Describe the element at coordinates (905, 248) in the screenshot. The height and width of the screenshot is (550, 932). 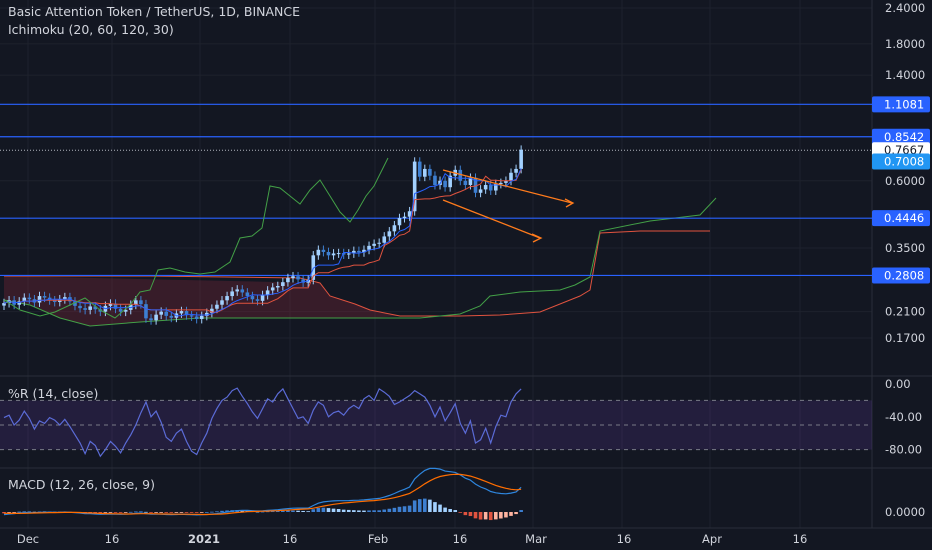
I see `price-tick-label: 0.3500` at that location.